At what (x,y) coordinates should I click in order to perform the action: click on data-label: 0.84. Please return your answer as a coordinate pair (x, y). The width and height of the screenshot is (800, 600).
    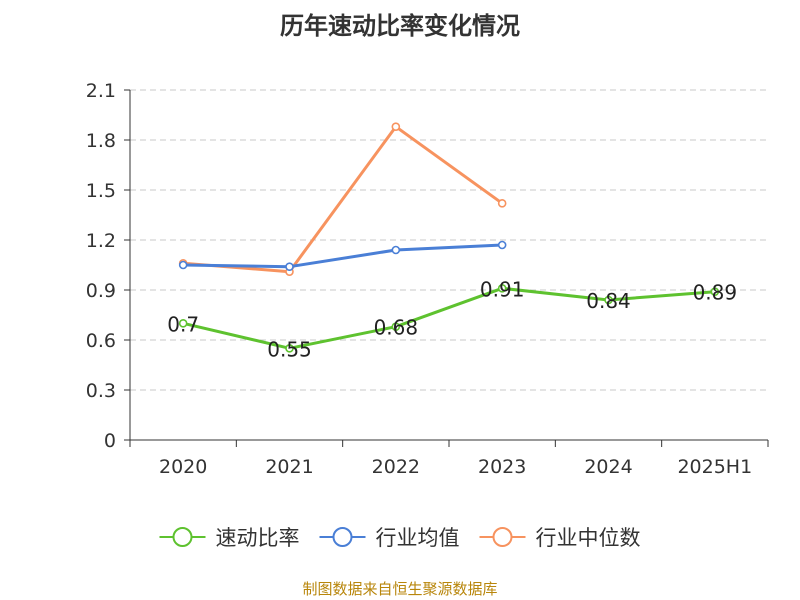
    Looking at the image, I should click on (608, 301).